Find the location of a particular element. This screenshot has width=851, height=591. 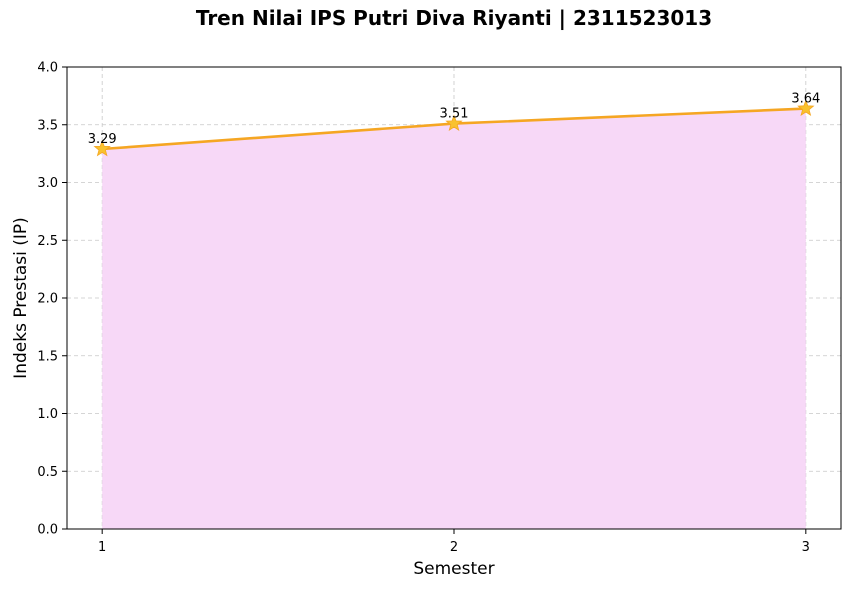

y-tick-label: 2.5 is located at coordinates (47, 241).